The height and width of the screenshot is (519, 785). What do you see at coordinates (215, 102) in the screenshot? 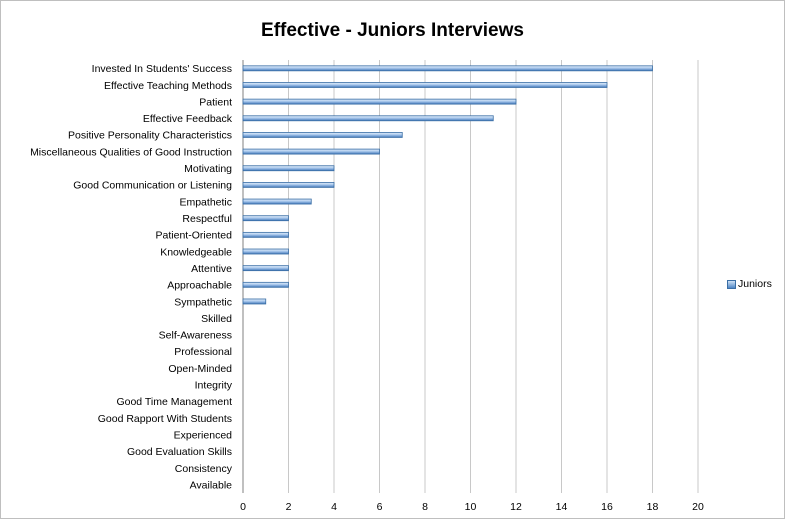
I see `category-label: Patient` at bounding box center [215, 102].